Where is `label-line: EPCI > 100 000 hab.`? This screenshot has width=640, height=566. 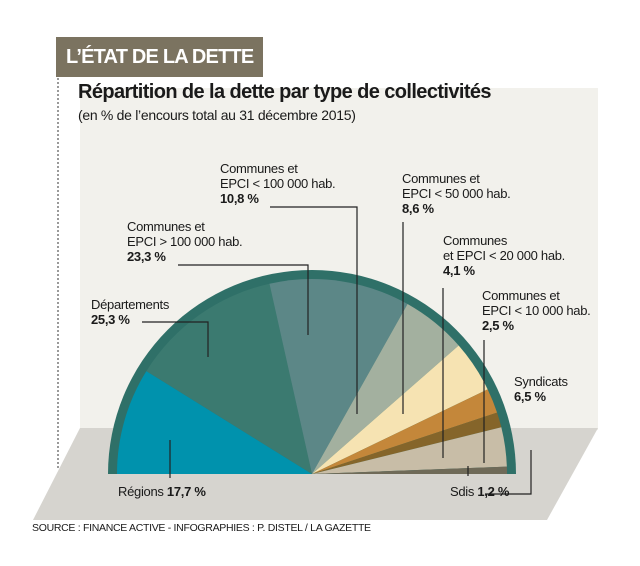 label-line: EPCI > 100 000 hab. is located at coordinates (185, 241).